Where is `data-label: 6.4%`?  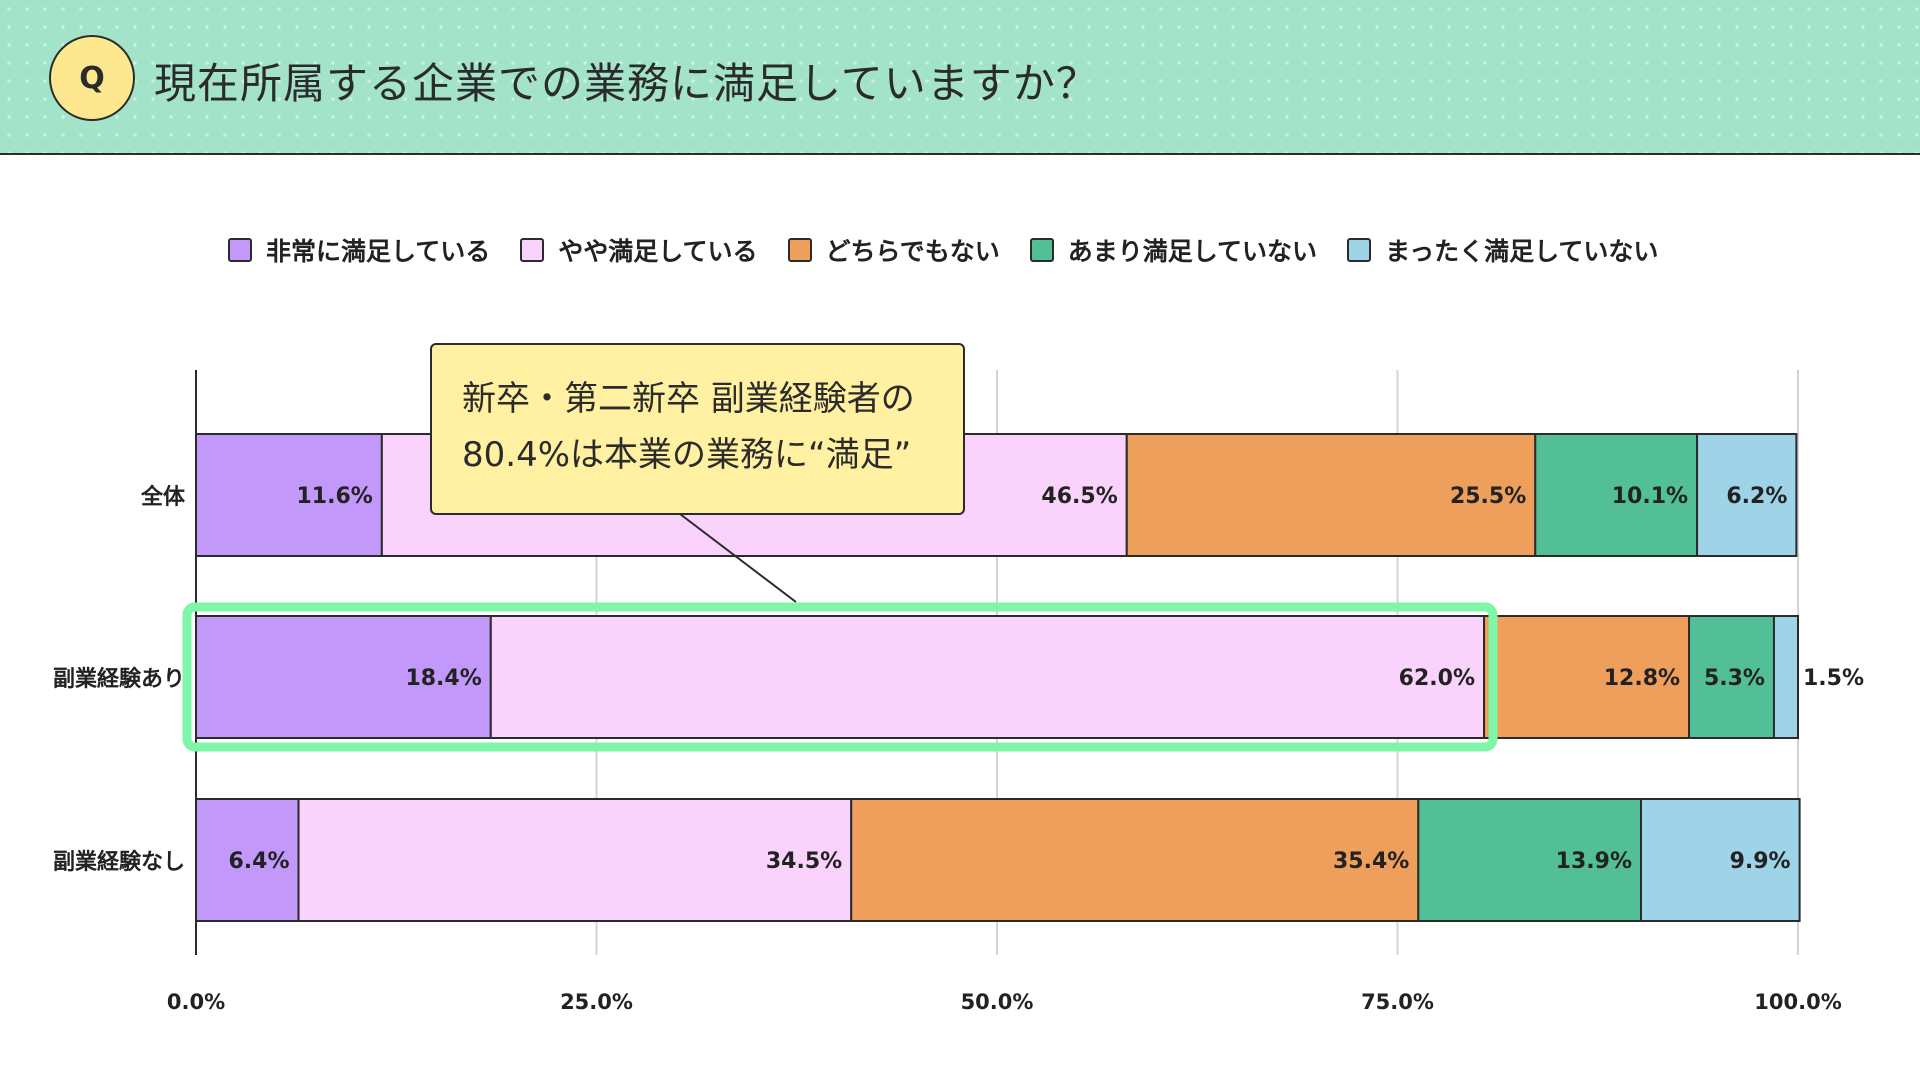 data-label: 6.4% is located at coordinates (259, 861).